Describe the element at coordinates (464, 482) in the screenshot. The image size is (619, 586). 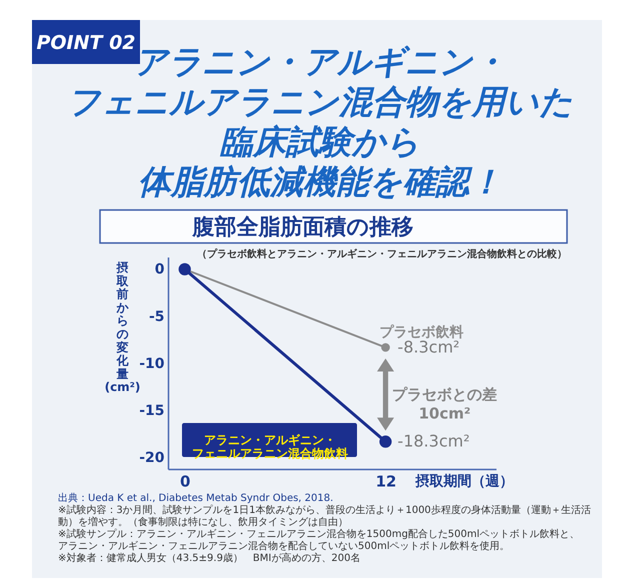
I see `x-axis-title: 摂取期間（週）` at that location.